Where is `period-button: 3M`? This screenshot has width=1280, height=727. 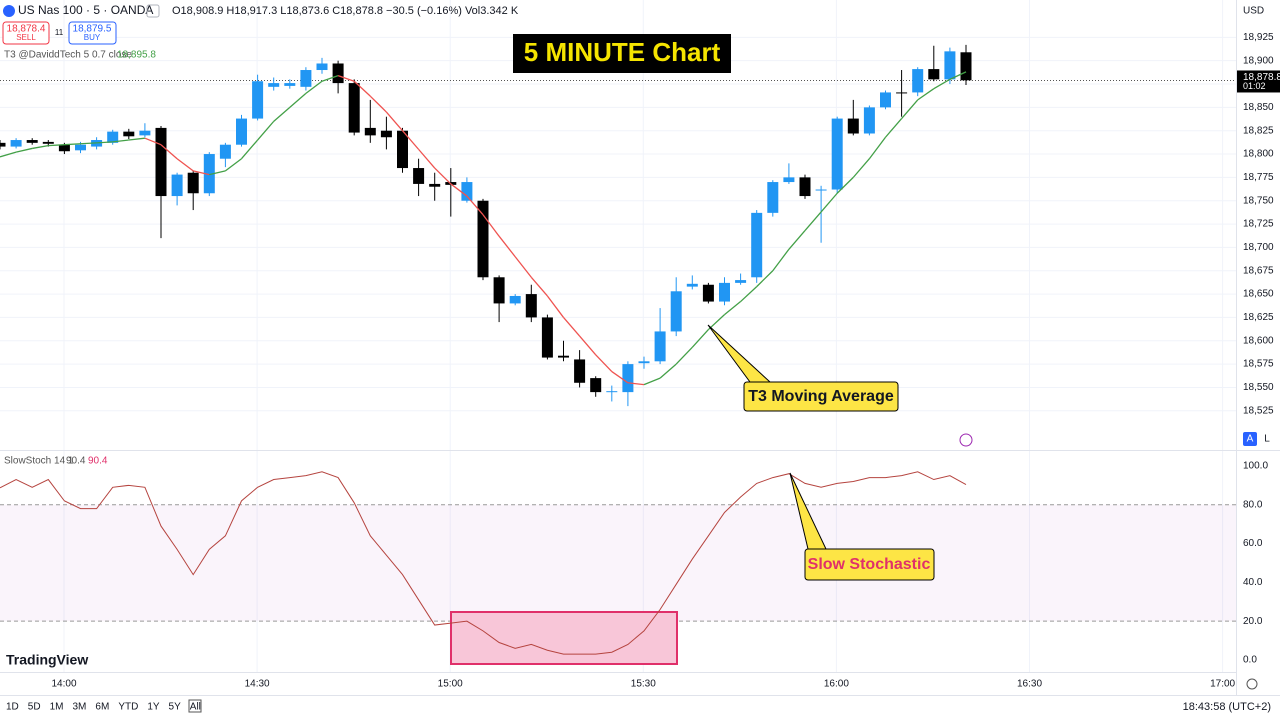 period-button: 3M is located at coordinates (80, 707).